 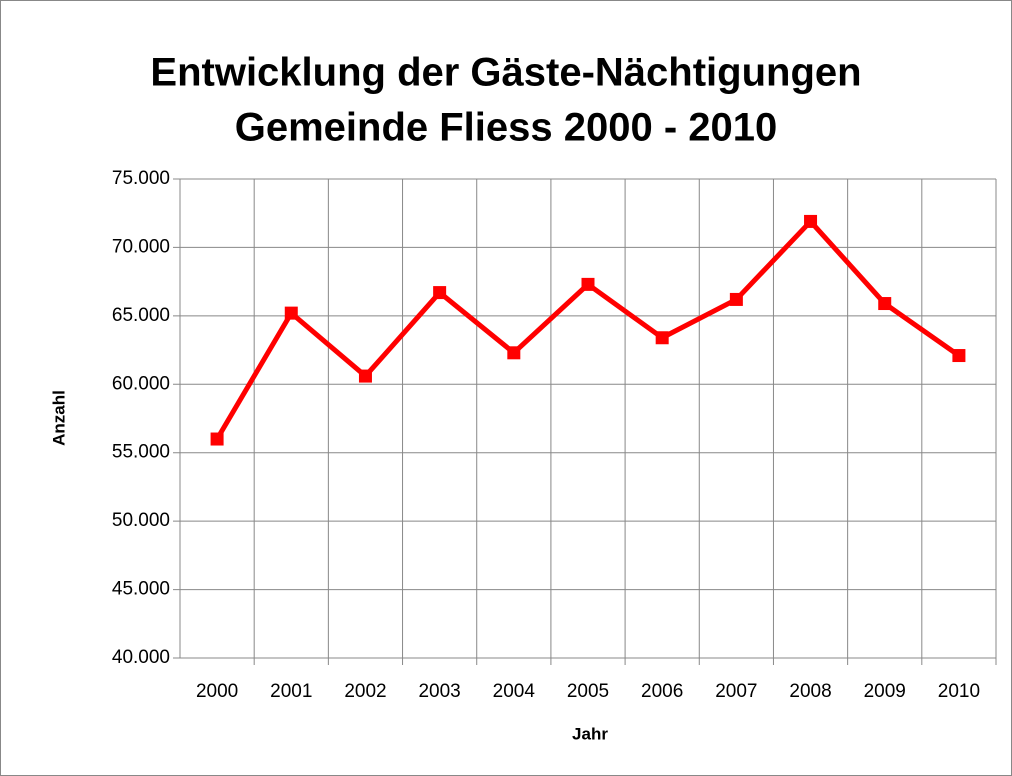 What do you see at coordinates (514, 691) in the screenshot?
I see `x-tick-label: 2004` at bounding box center [514, 691].